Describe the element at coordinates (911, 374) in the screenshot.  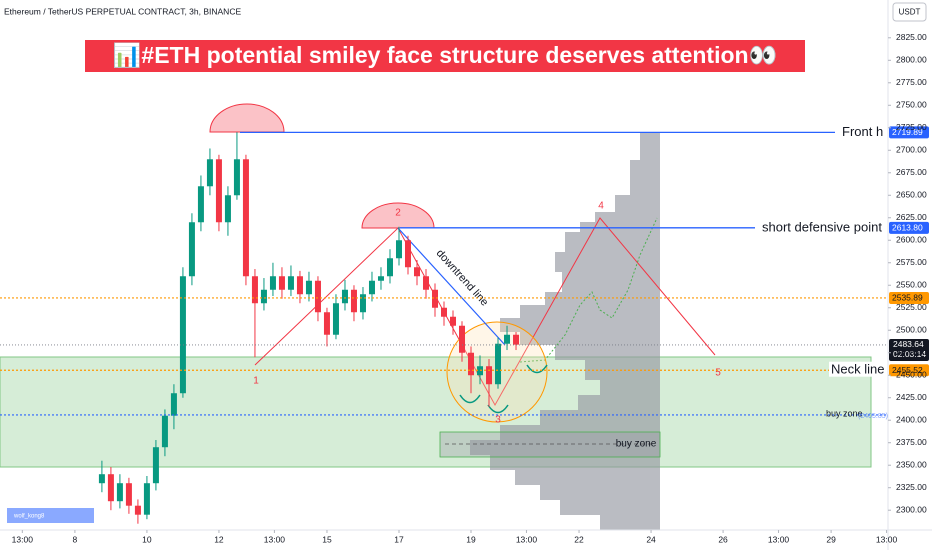
I see `y-tick-label: 2450.00` at that location.